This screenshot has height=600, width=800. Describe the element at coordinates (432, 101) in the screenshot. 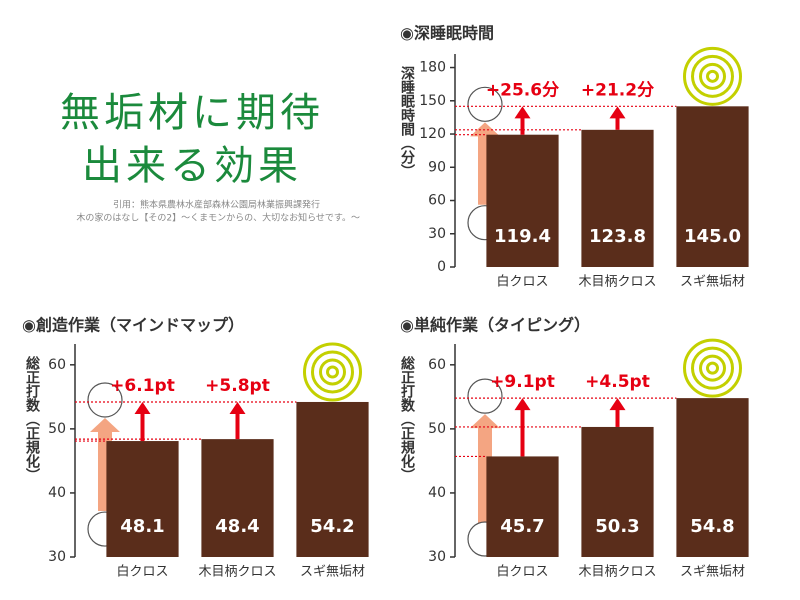

I see `y-tick-label: 150` at that location.